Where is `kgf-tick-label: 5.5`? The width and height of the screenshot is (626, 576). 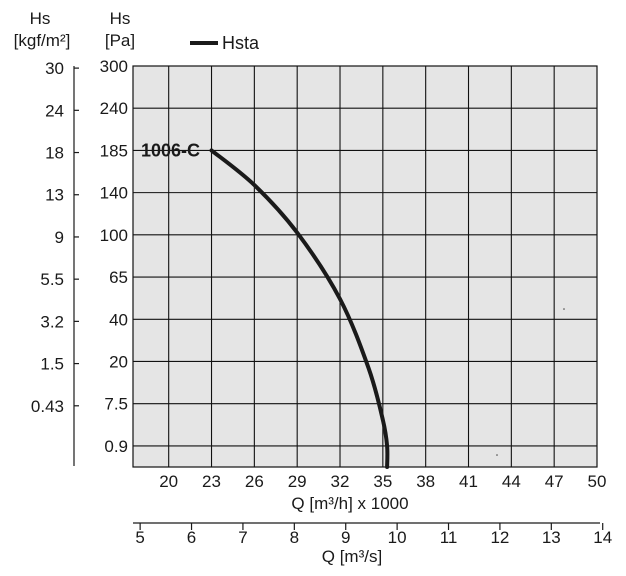
kgf-tick-label: 5.5 is located at coordinates (52, 279).